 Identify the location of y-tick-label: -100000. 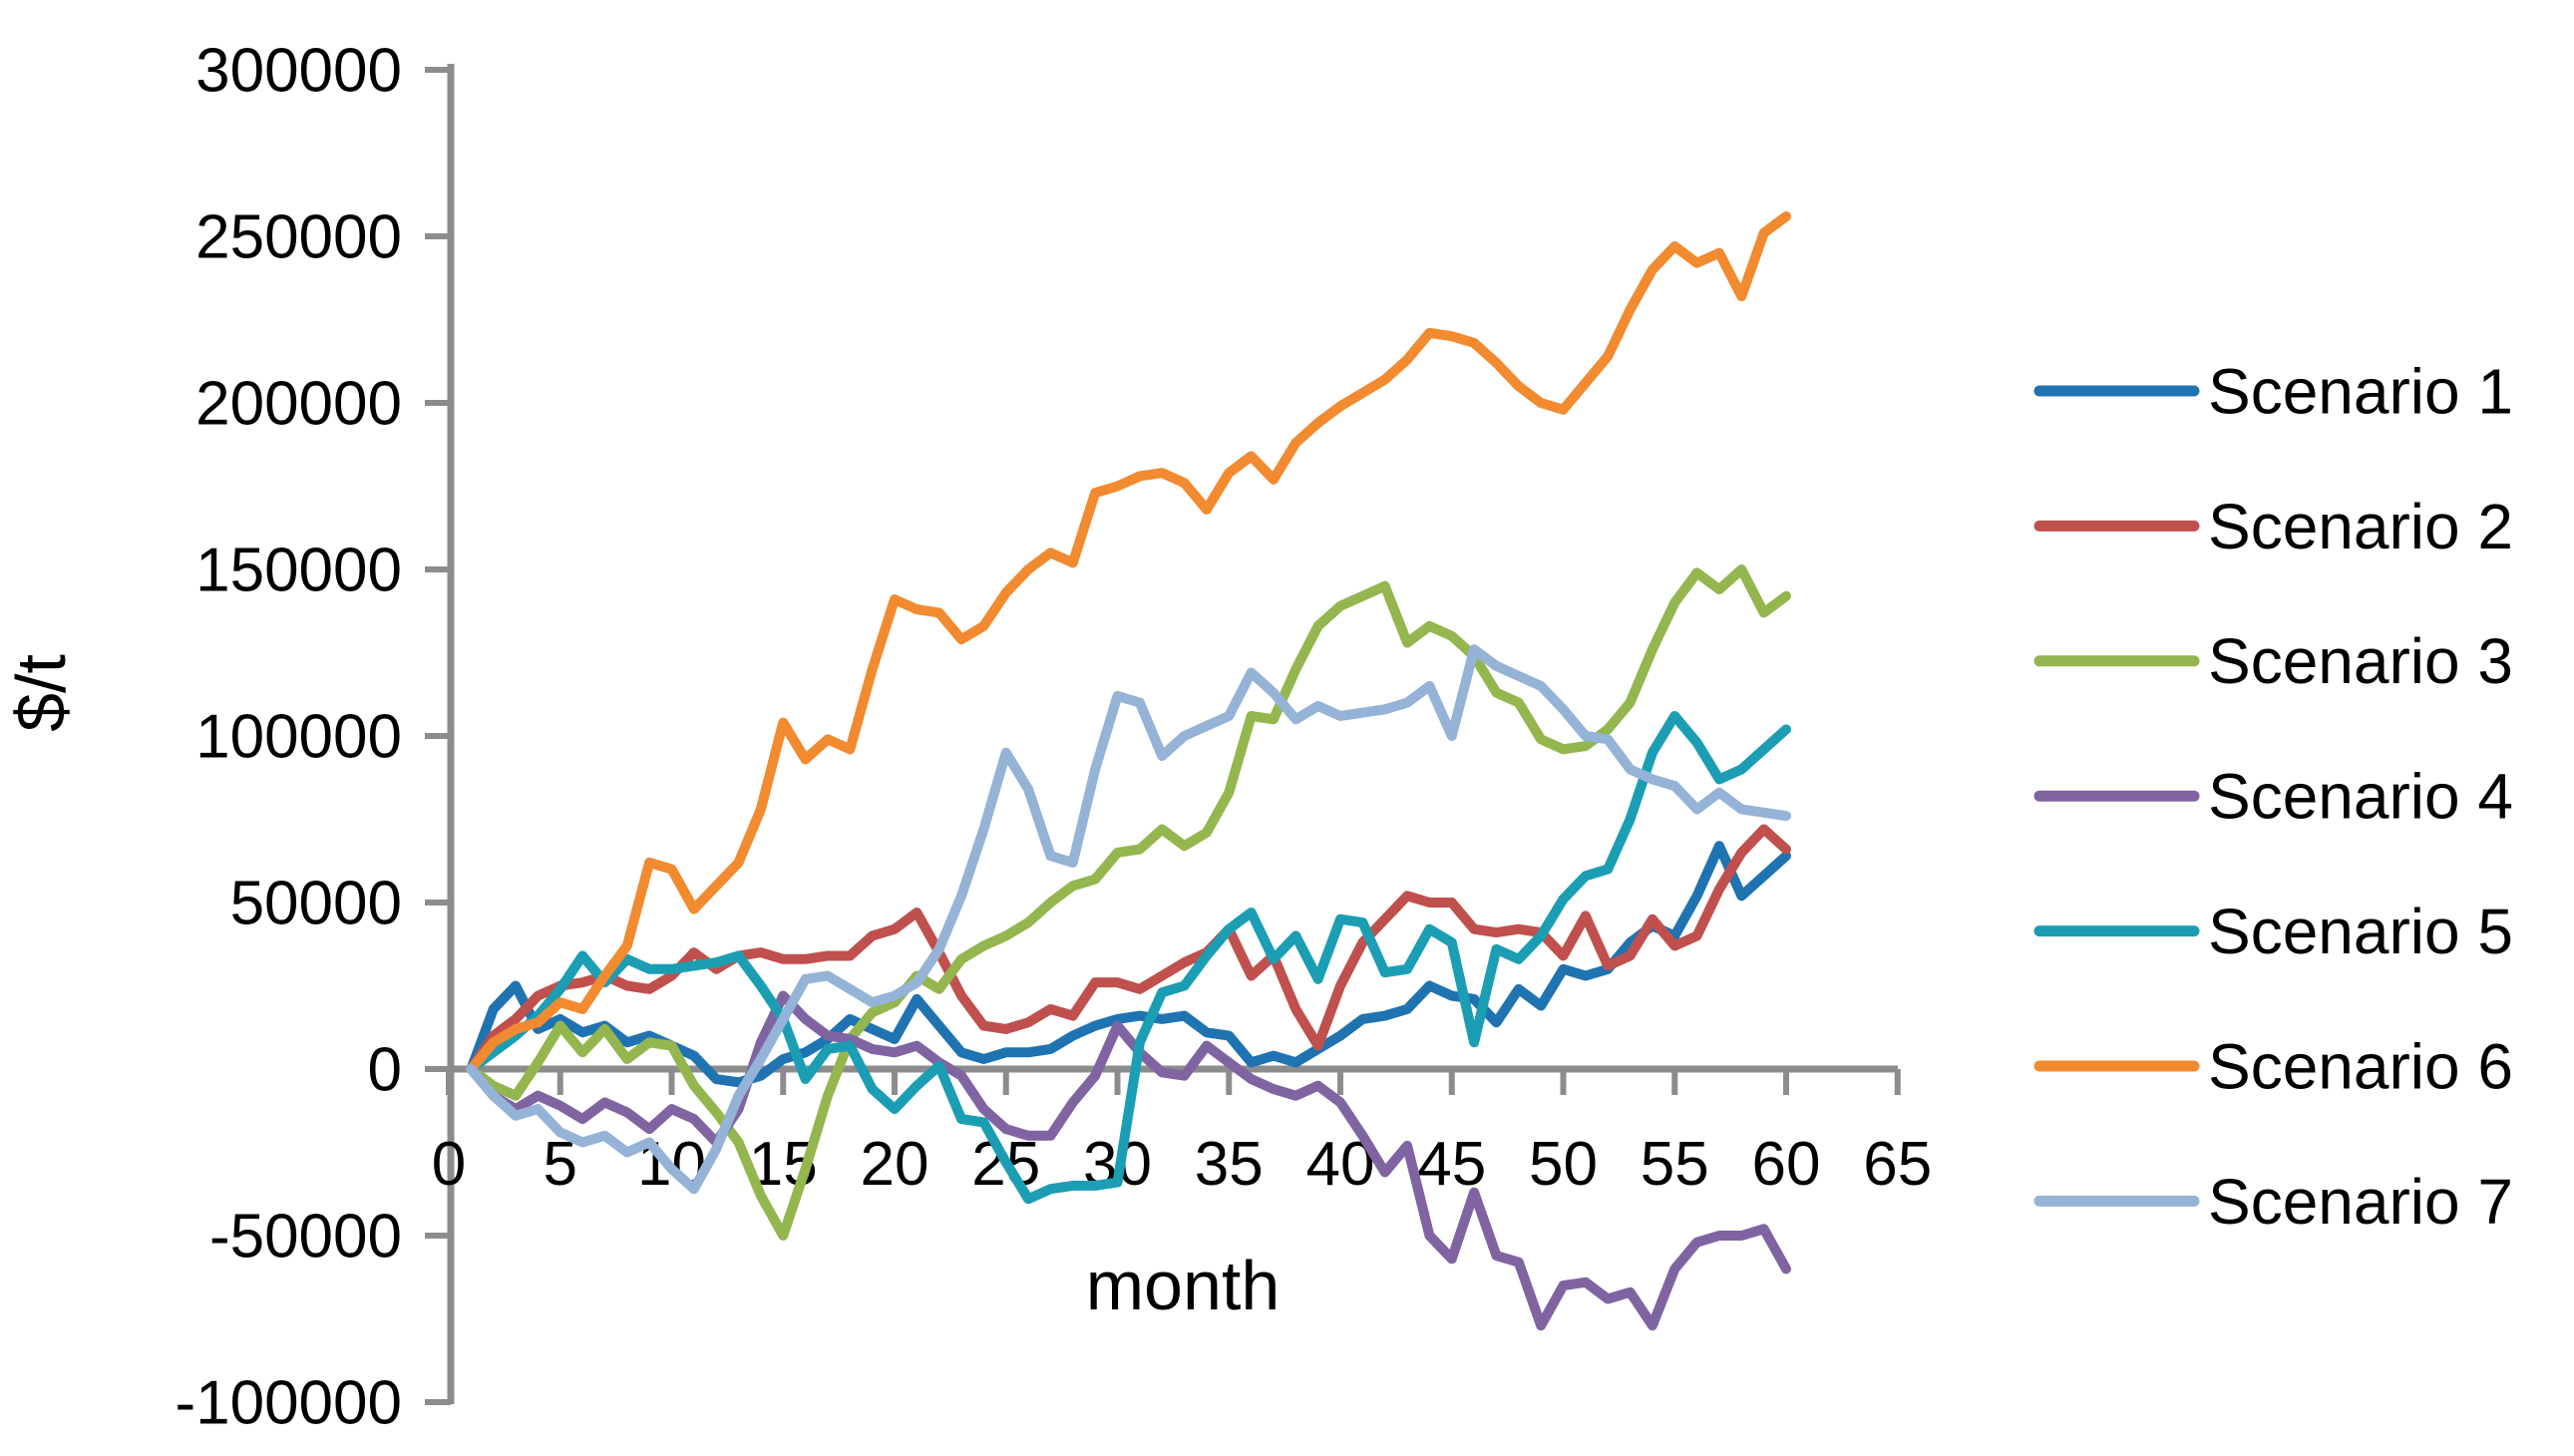
(288, 1403).